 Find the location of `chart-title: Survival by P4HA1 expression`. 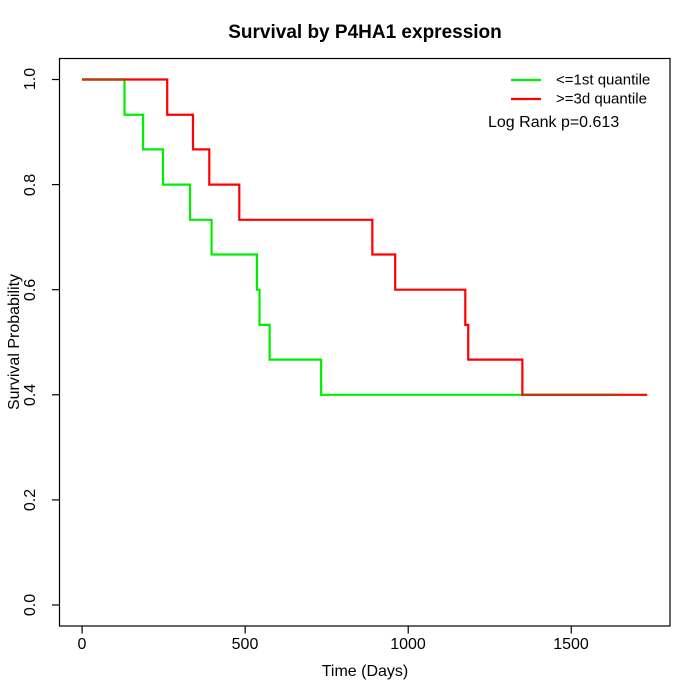

chart-title: Survival by P4HA1 expression is located at coordinates (365, 32).